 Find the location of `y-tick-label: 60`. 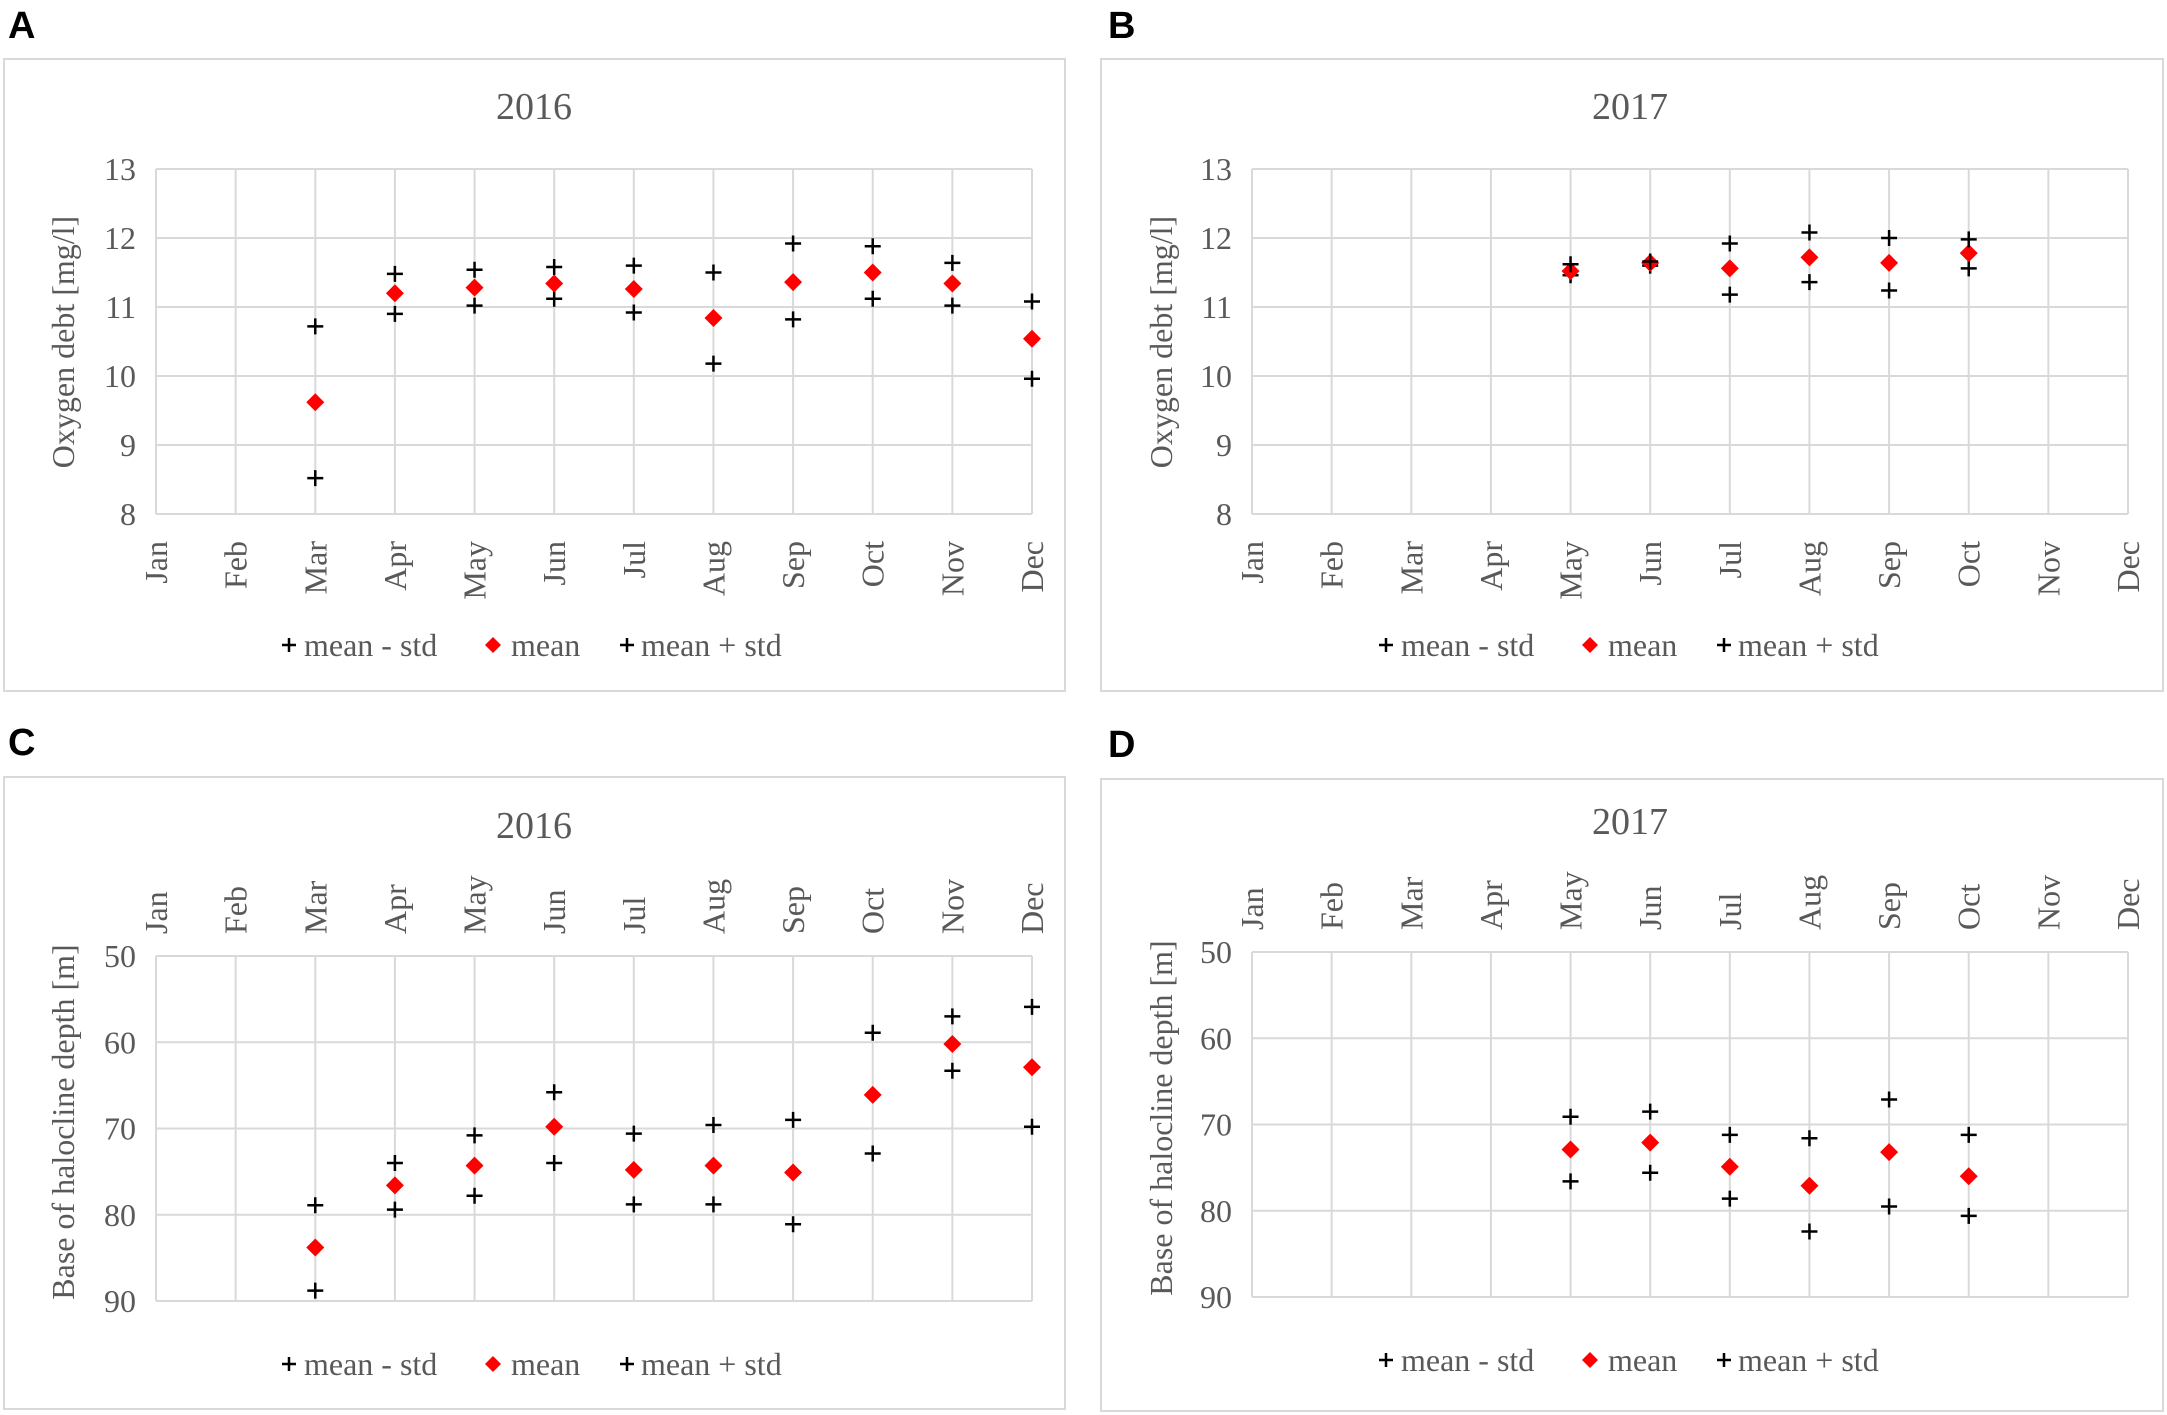

y-tick-label: 60 is located at coordinates (1216, 1038).